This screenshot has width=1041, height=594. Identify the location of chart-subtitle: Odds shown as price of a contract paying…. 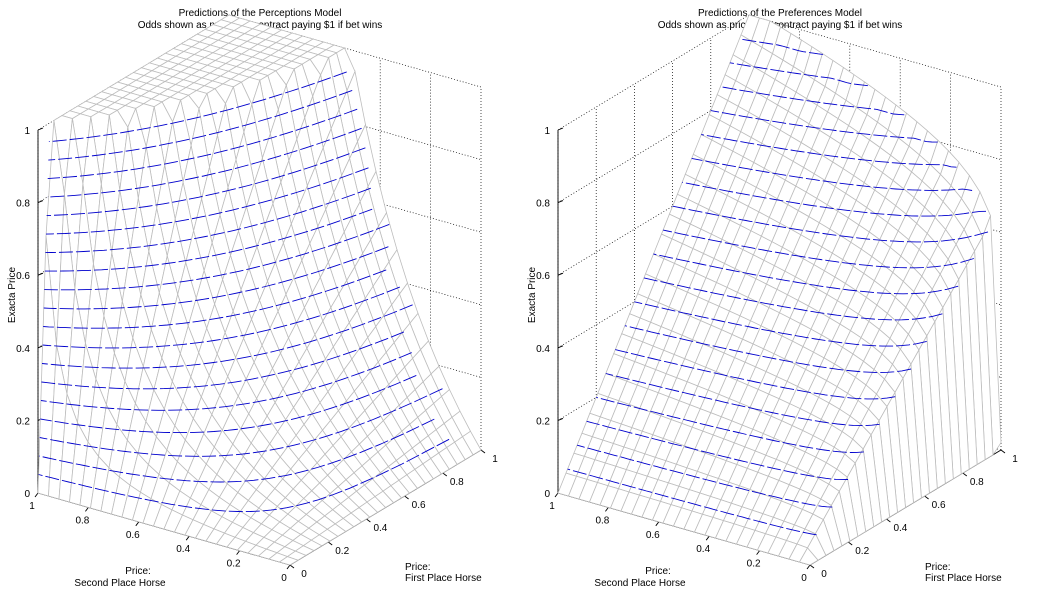
(780, 25).